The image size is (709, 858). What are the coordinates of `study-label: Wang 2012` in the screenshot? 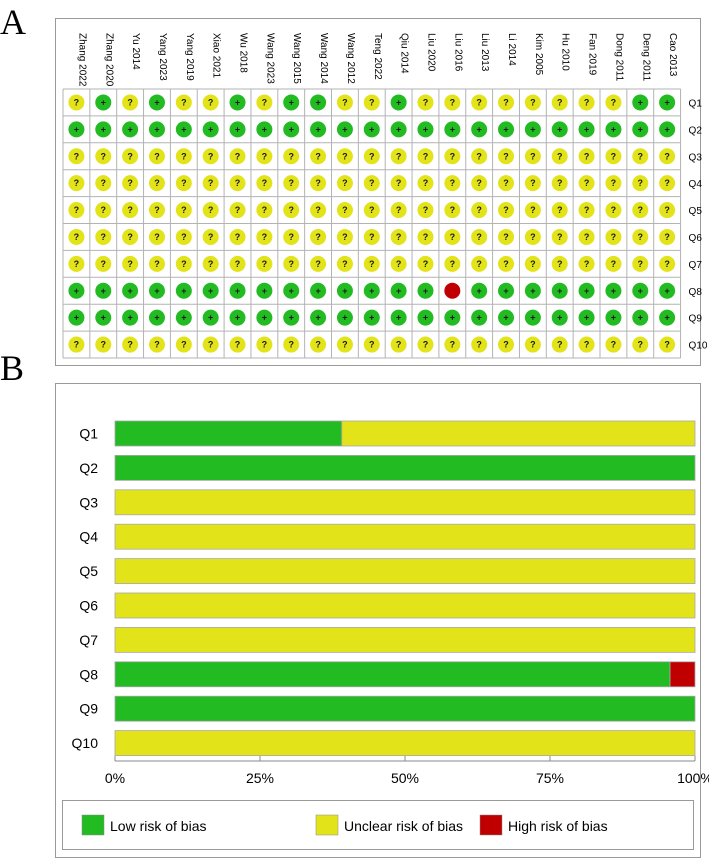 It's located at (350, 58).